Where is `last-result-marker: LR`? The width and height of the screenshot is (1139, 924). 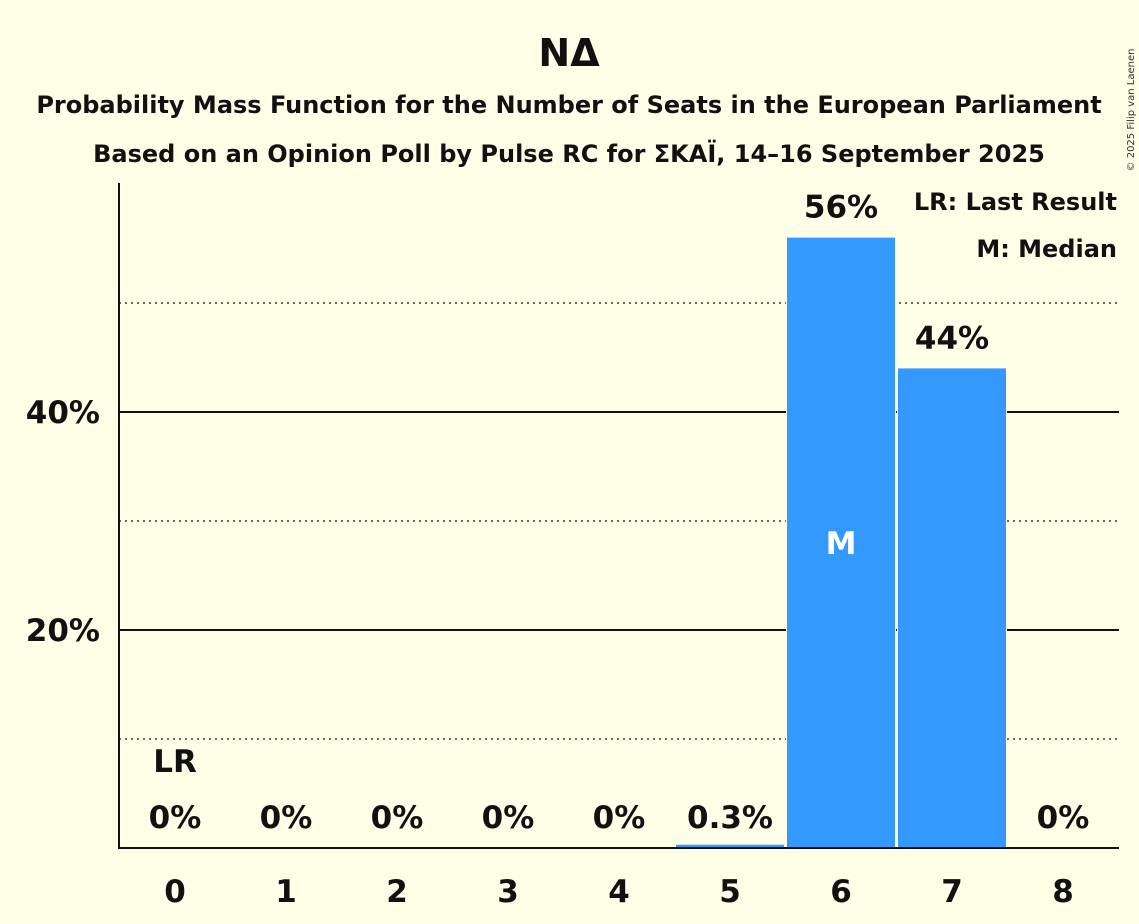
last-result-marker: LR is located at coordinates (175, 762).